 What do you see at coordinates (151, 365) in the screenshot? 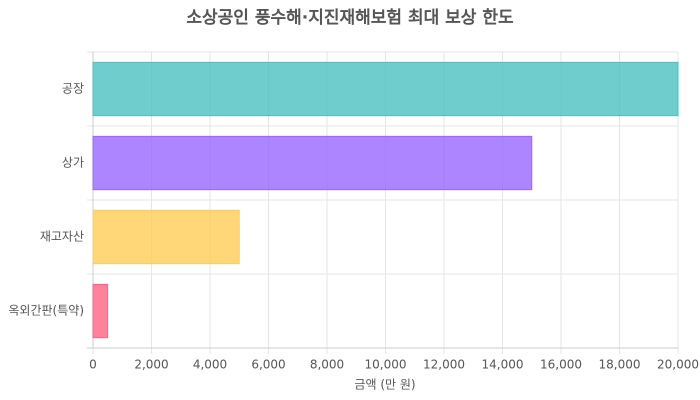
I see `x-tick-label: 2,000` at bounding box center [151, 365].